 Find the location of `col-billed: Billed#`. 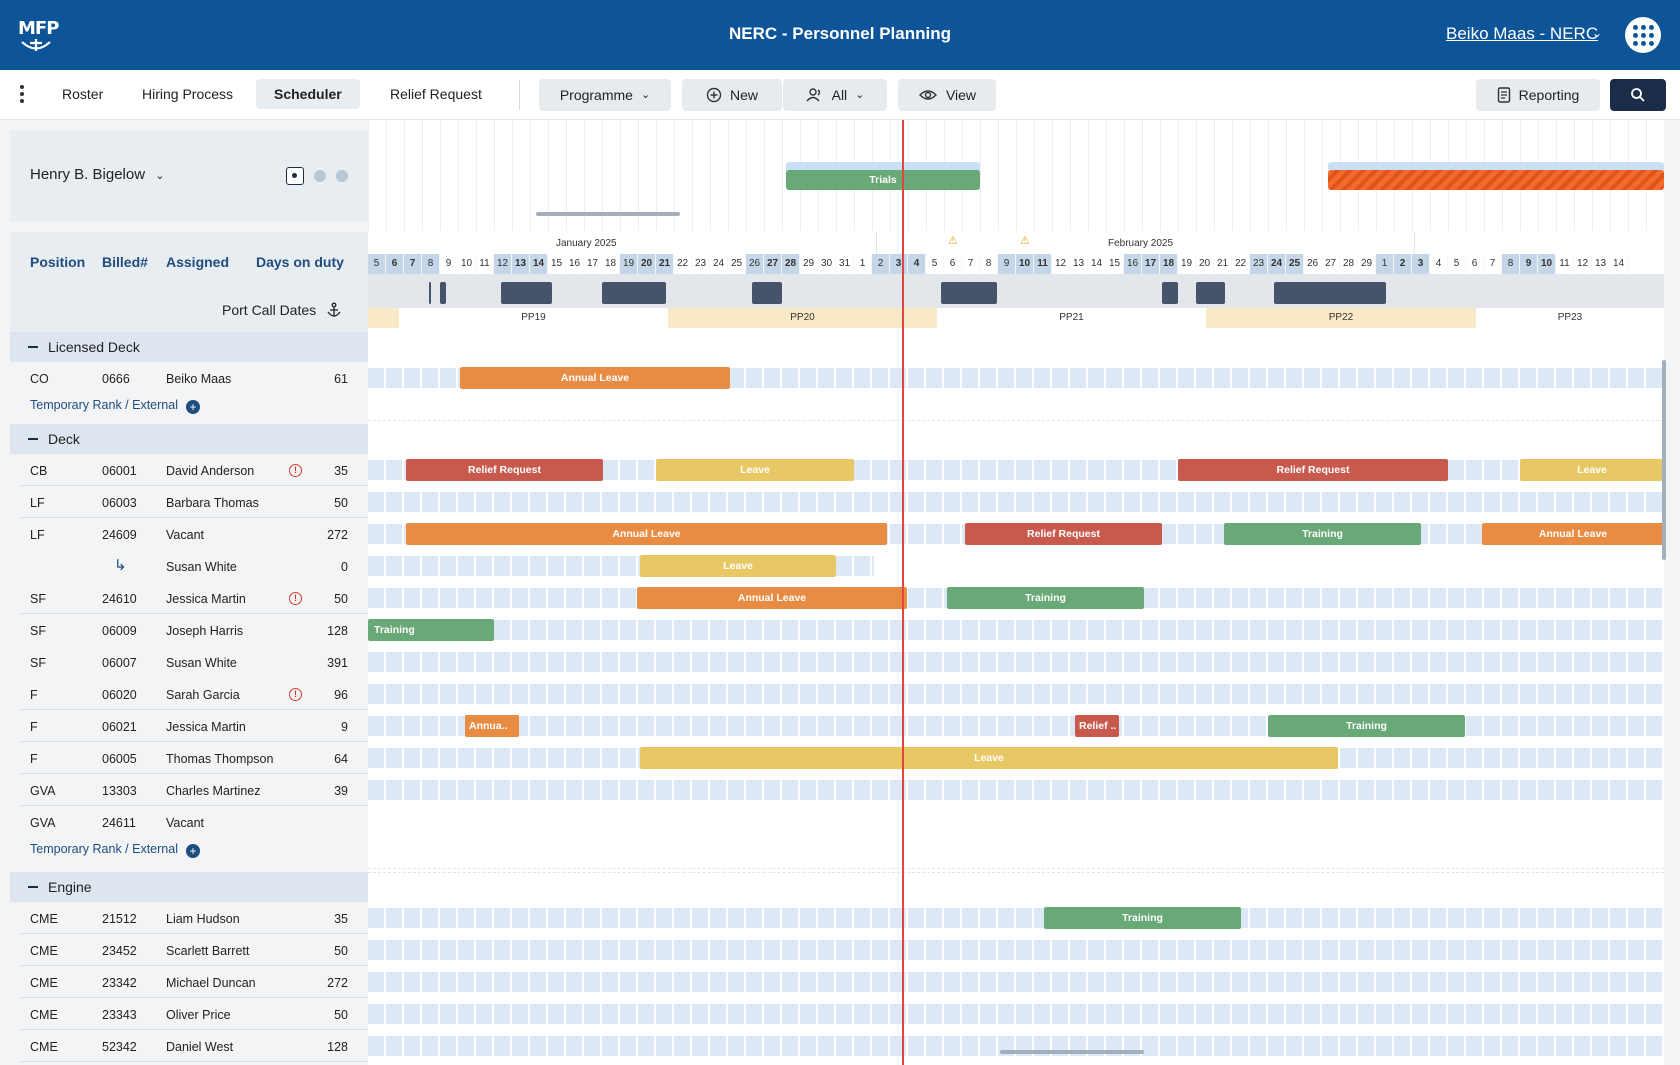

col-billed: Billed# is located at coordinates (125, 262).